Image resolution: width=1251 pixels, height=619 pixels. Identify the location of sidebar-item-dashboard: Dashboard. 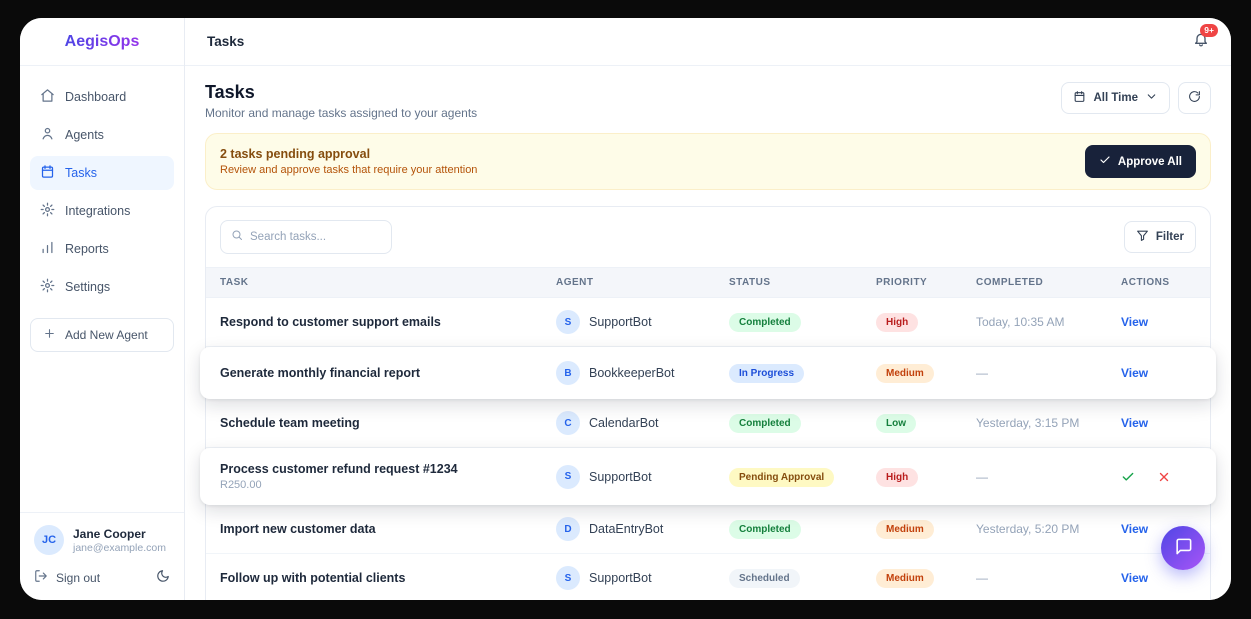
(102, 97).